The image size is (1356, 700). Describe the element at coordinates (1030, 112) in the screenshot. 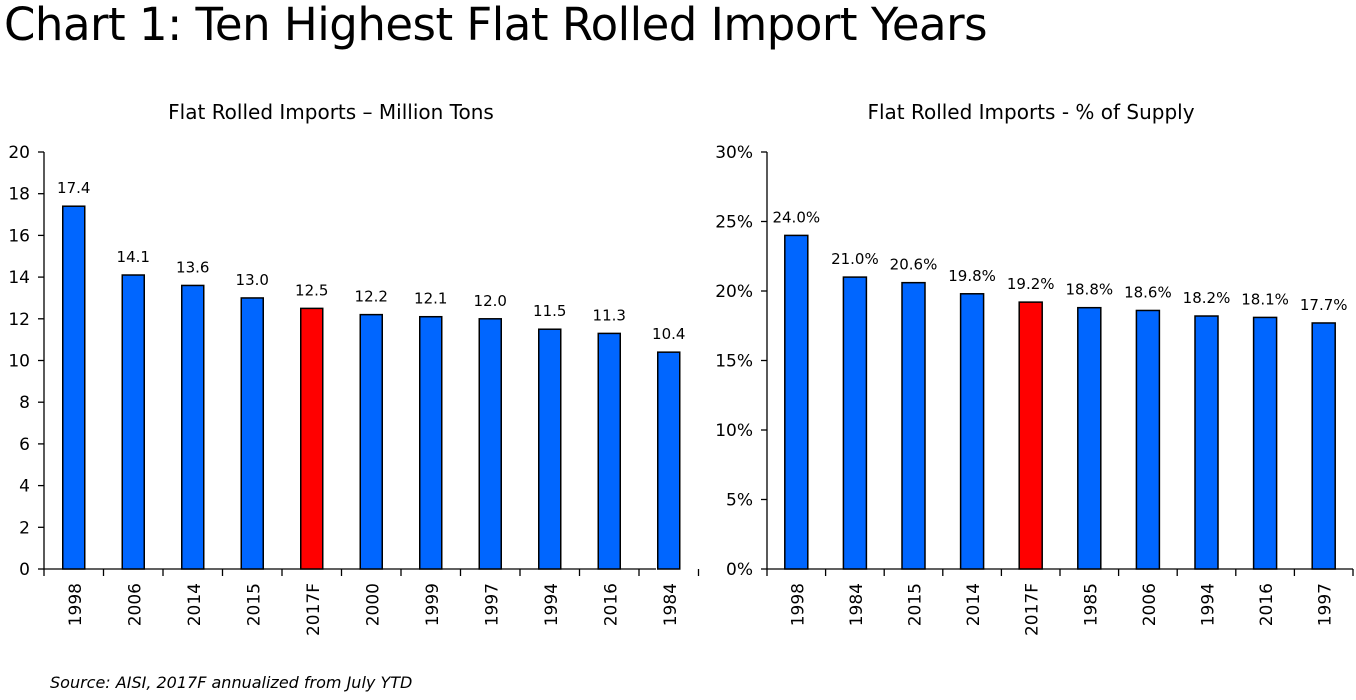

I see `chart-title: Flat Rolled Imports - % of Supply` at that location.